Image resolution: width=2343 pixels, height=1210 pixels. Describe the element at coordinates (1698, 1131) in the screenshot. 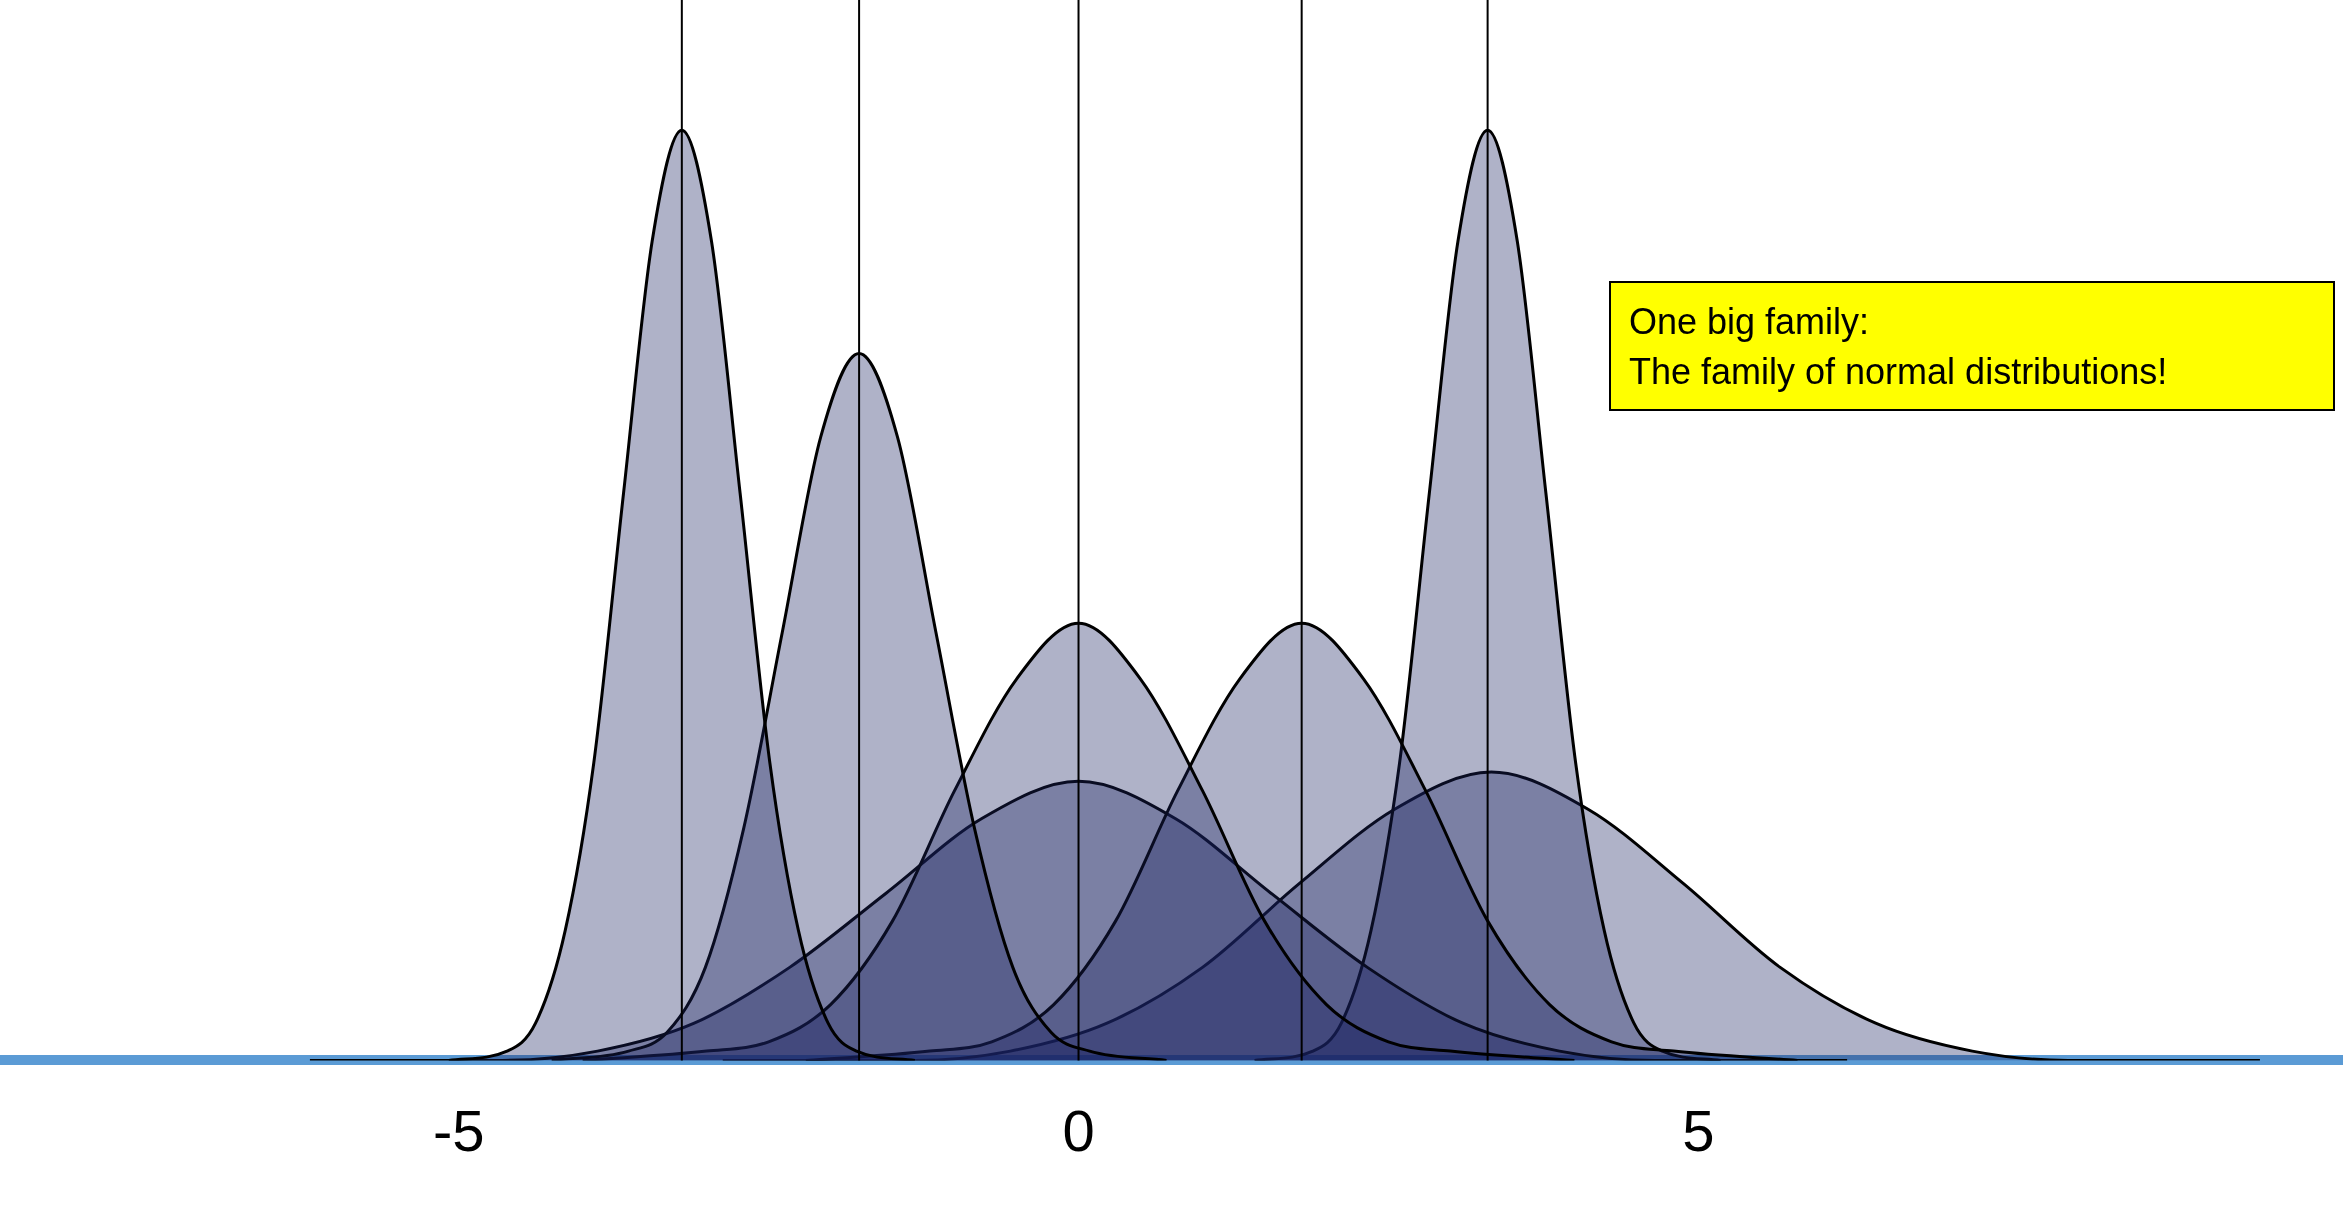

I see `x-tick-label: 5` at that location.